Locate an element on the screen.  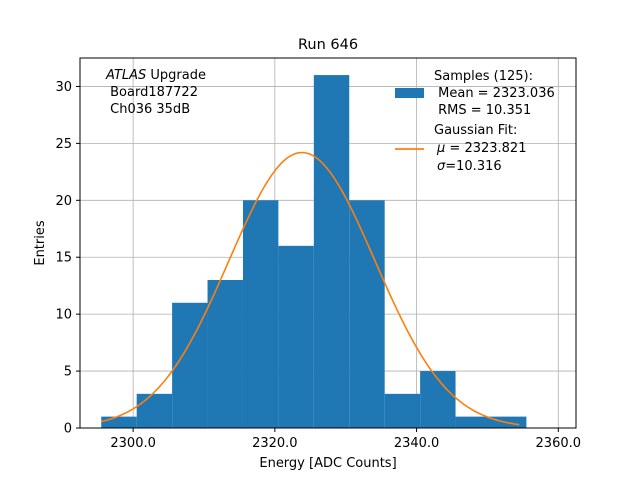
annotation-line-1: ATLAS Upgrade is located at coordinates (155, 75).